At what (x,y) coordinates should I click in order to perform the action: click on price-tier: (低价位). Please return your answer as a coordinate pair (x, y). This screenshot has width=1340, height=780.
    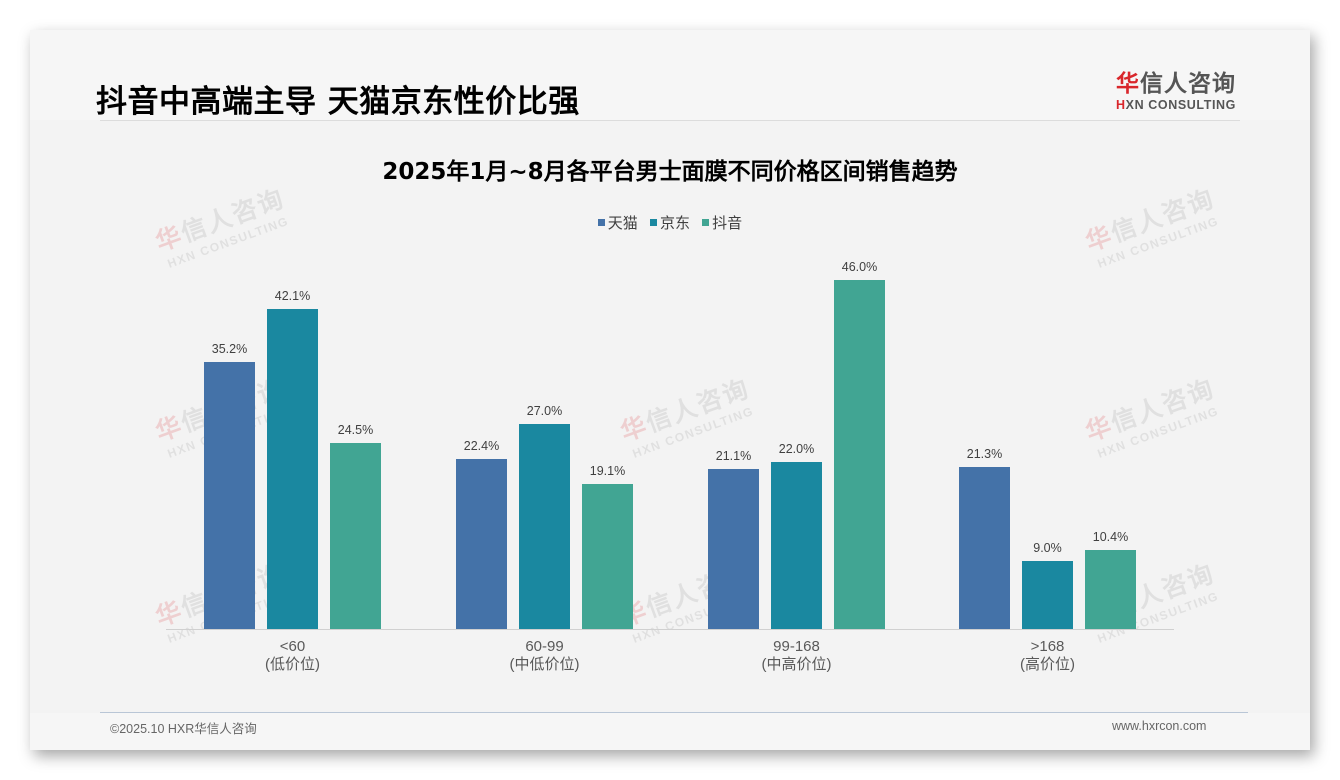
    Looking at the image, I should click on (292, 664).